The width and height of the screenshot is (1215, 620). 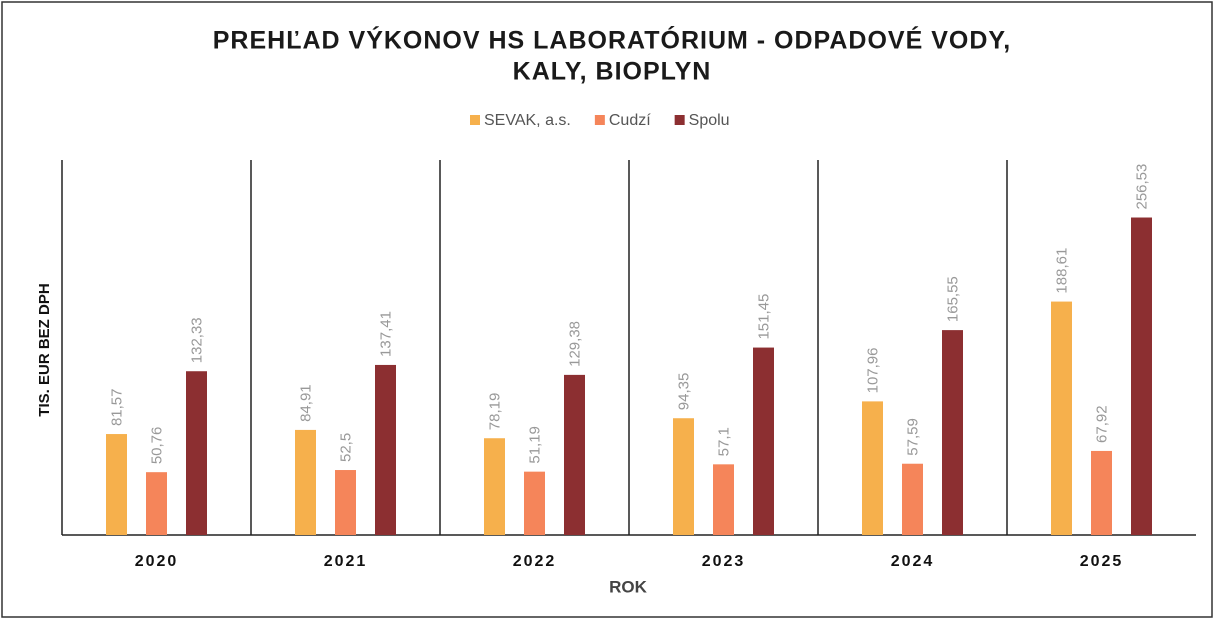 I want to click on legend-label: SEVAK, a.s., so click(x=527, y=120).